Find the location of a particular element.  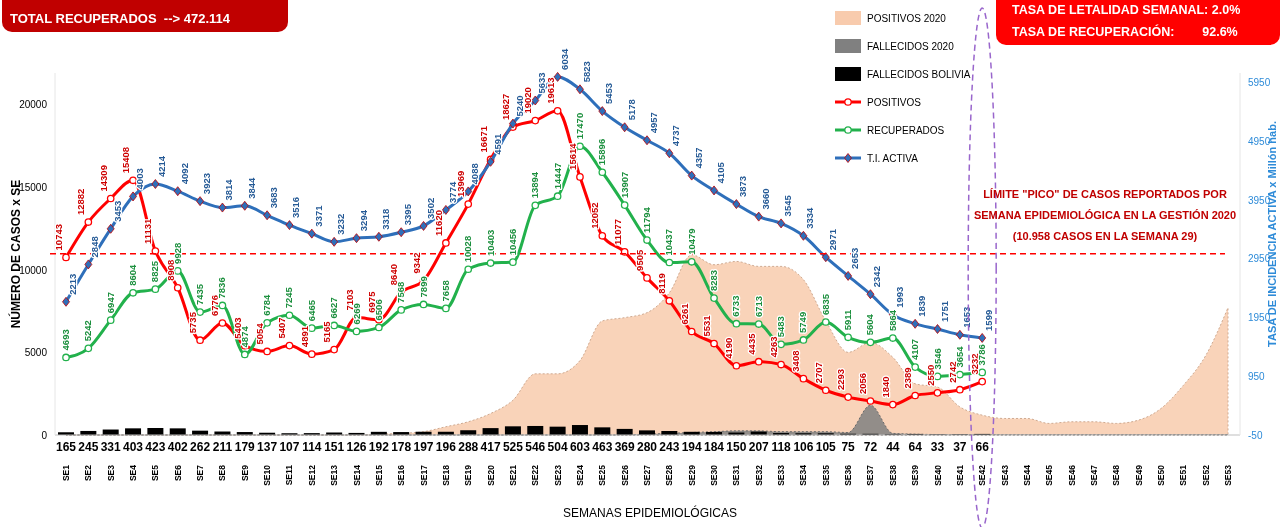

data-label: 403 is located at coordinates (133, 447).